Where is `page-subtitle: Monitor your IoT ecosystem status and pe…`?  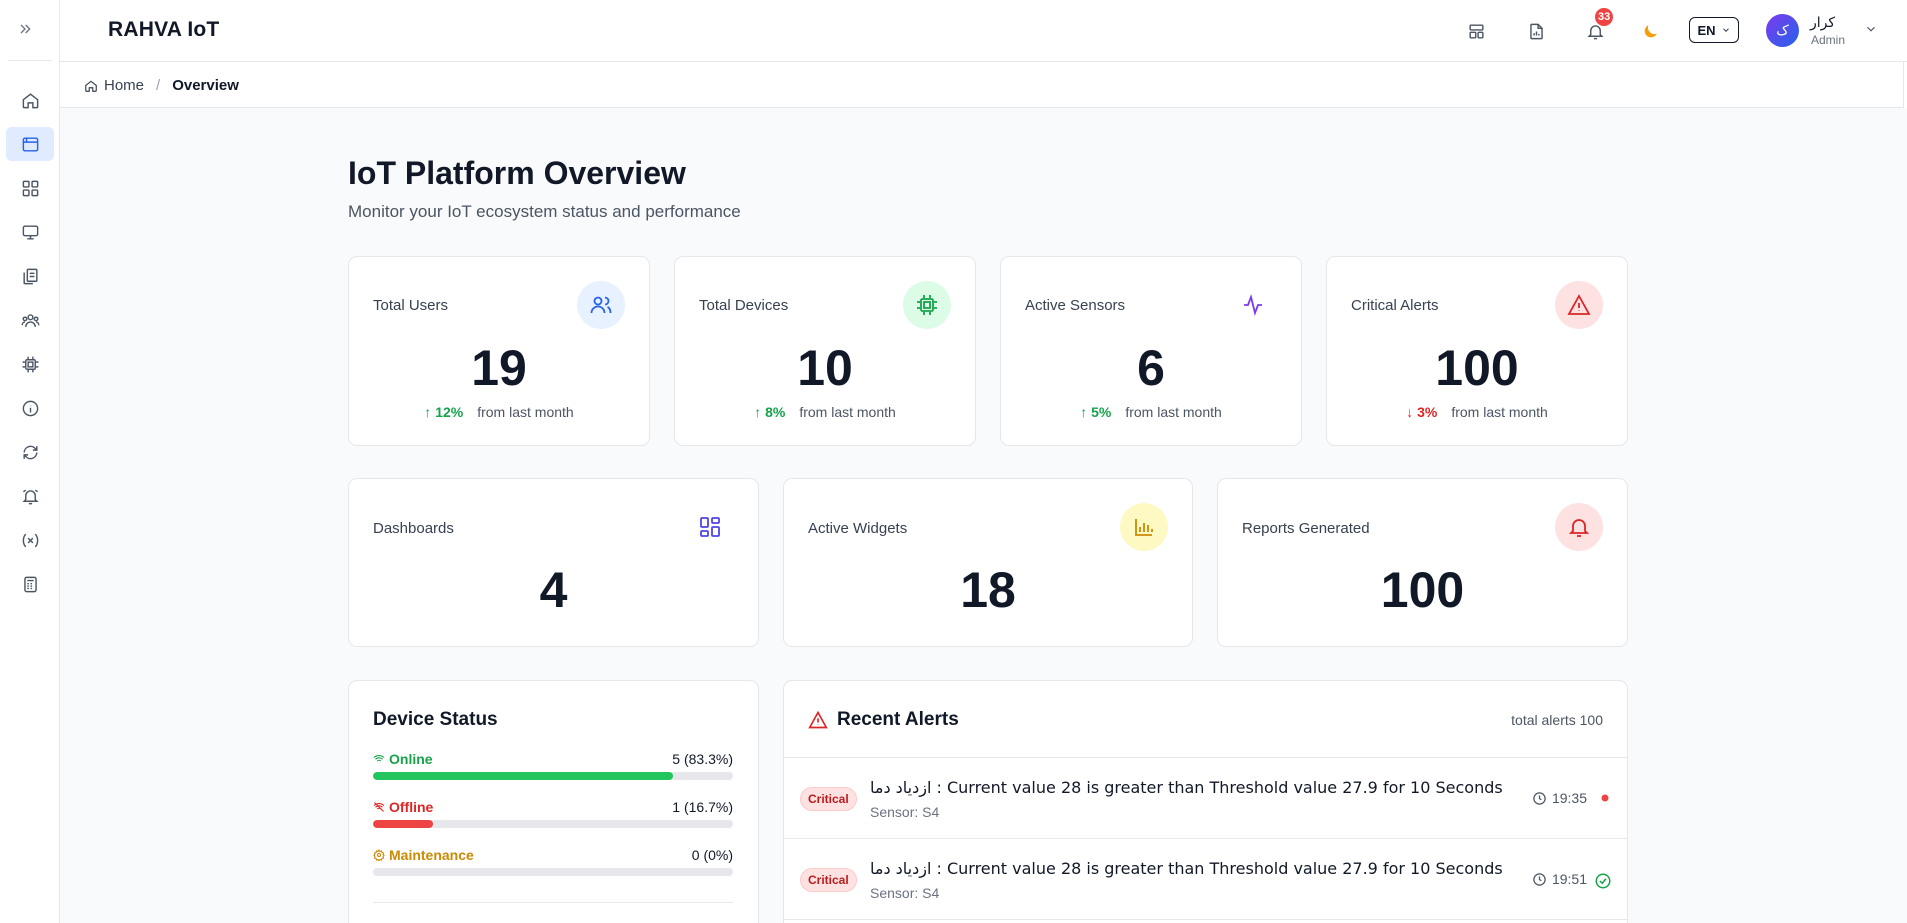
page-subtitle: Monitor your IoT ecosystem status and pe… is located at coordinates (544, 211).